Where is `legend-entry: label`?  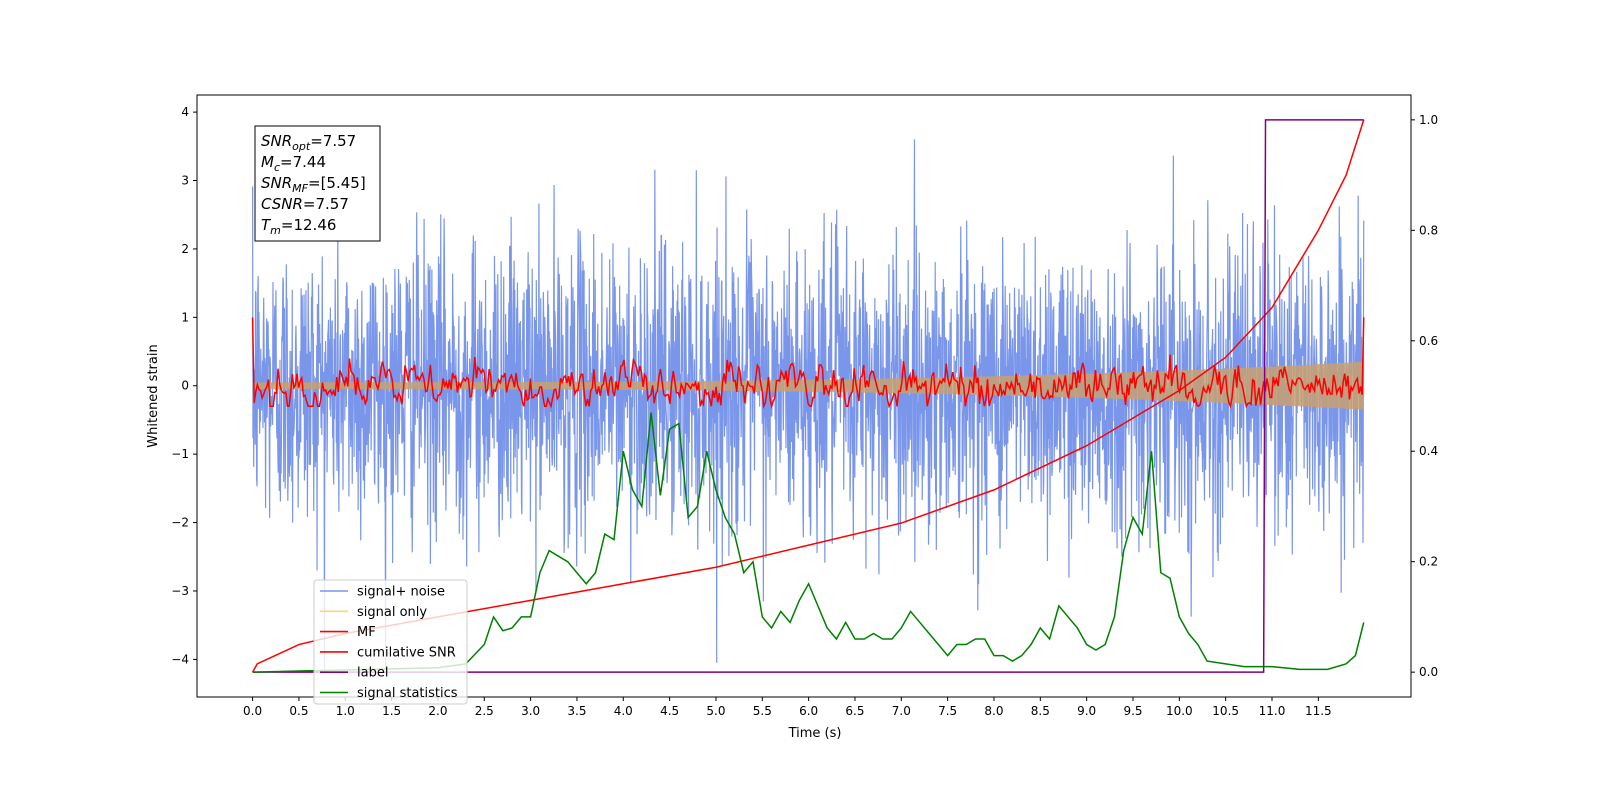 legend-entry: label is located at coordinates (372, 673).